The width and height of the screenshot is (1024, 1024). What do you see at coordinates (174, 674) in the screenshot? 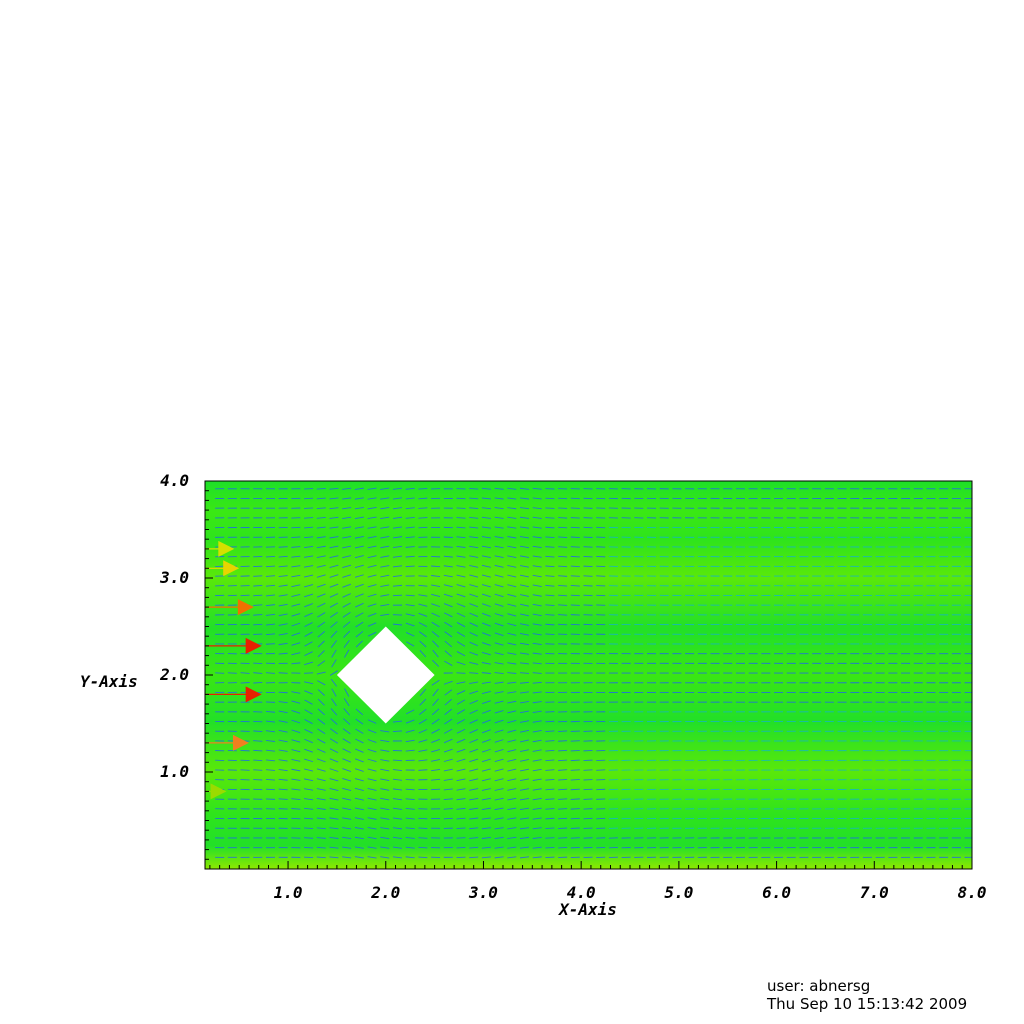
I see `y-tick-label: 2.0` at bounding box center [174, 674].